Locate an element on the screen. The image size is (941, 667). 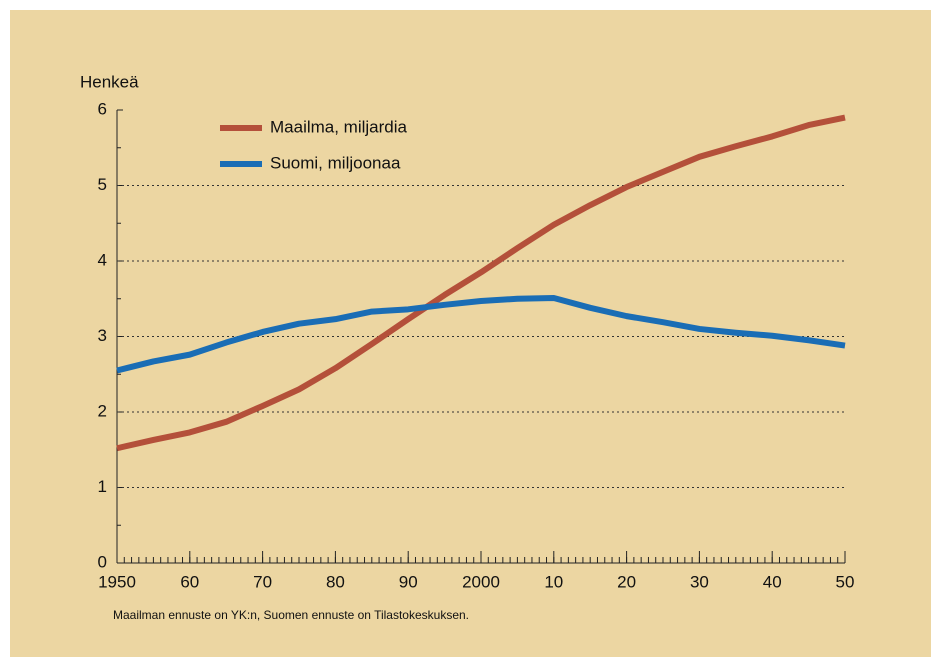
x-tick-label: 2000 is located at coordinates (481, 581).